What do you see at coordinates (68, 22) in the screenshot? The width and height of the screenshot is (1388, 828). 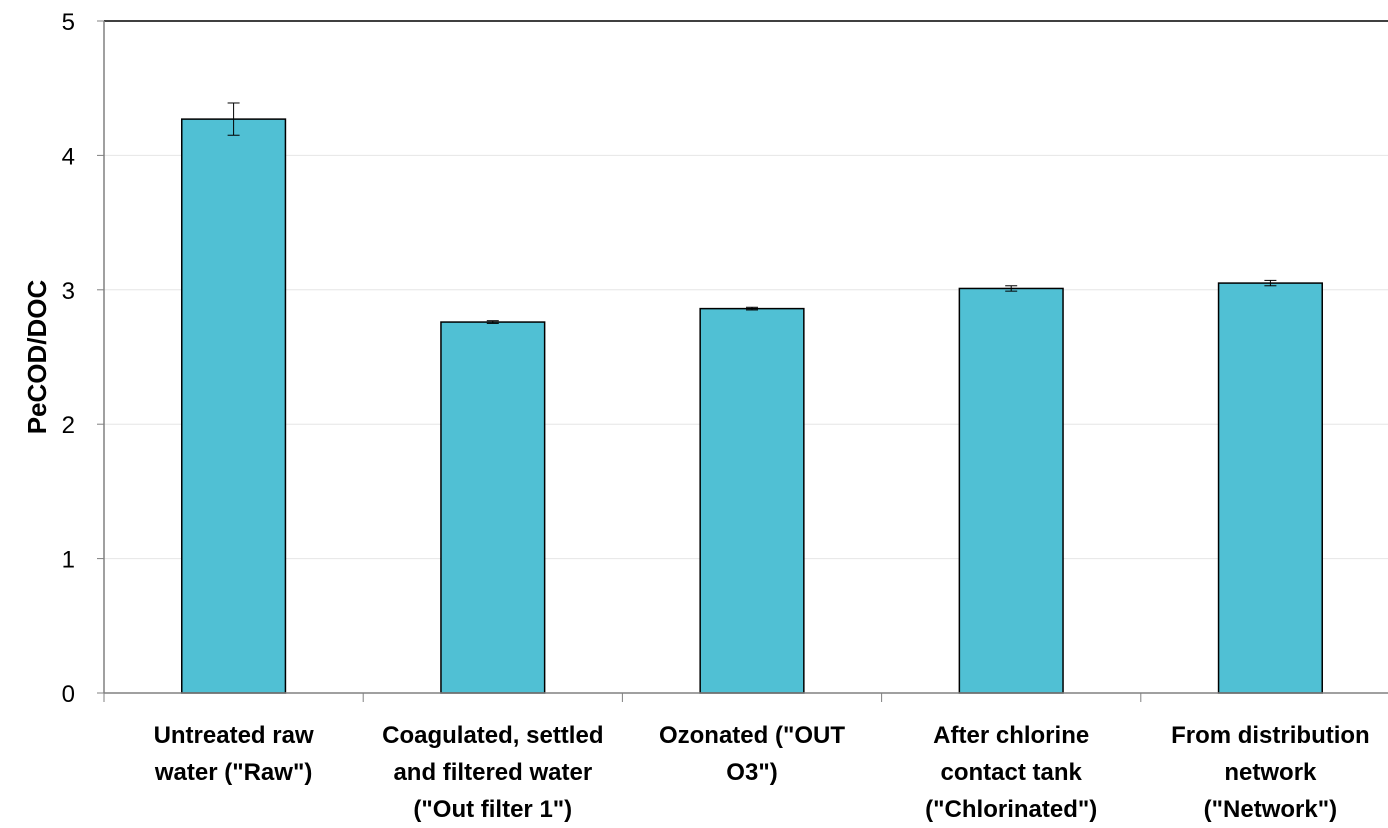 I see `y-tick-label: 5` at bounding box center [68, 22].